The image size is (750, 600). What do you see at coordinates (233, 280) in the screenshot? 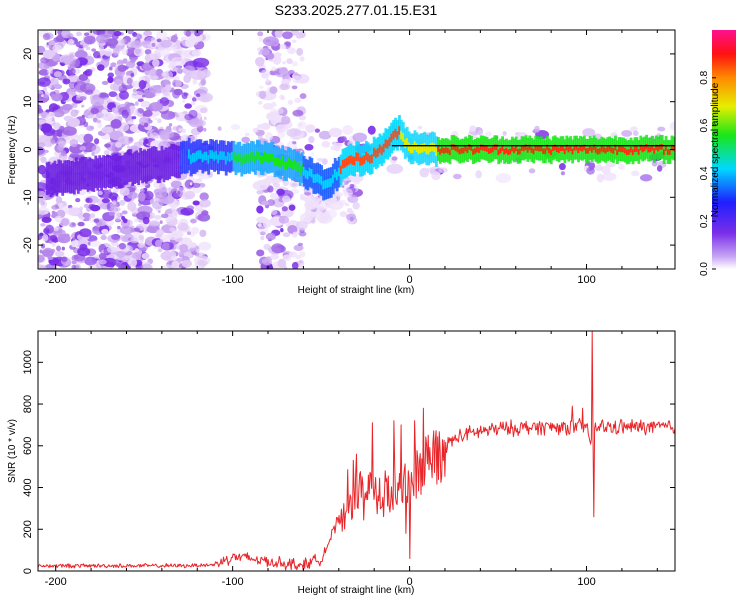
I see `spectrogram-xtick-label: -100` at bounding box center [233, 280].